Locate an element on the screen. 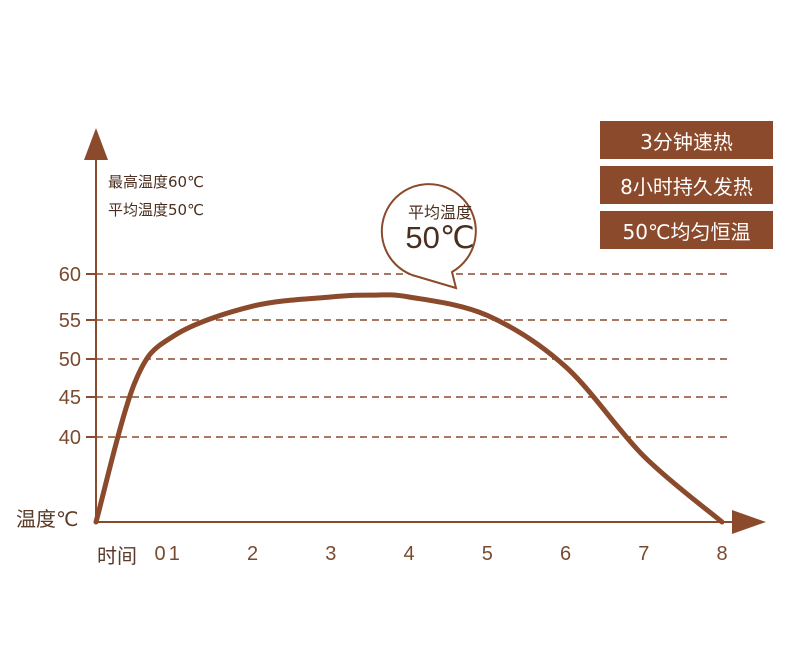  y-tick-label: 60 is located at coordinates (70, 275).